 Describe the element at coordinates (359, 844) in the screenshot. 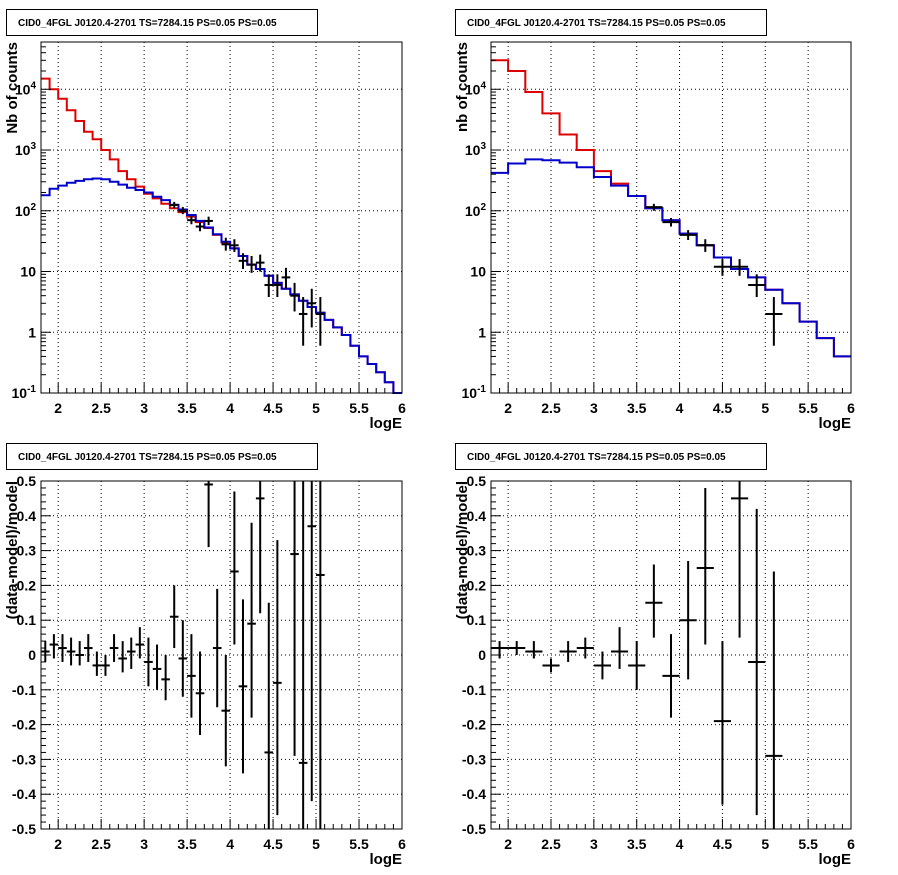

I see `x-tick-label: 5.5` at that location.